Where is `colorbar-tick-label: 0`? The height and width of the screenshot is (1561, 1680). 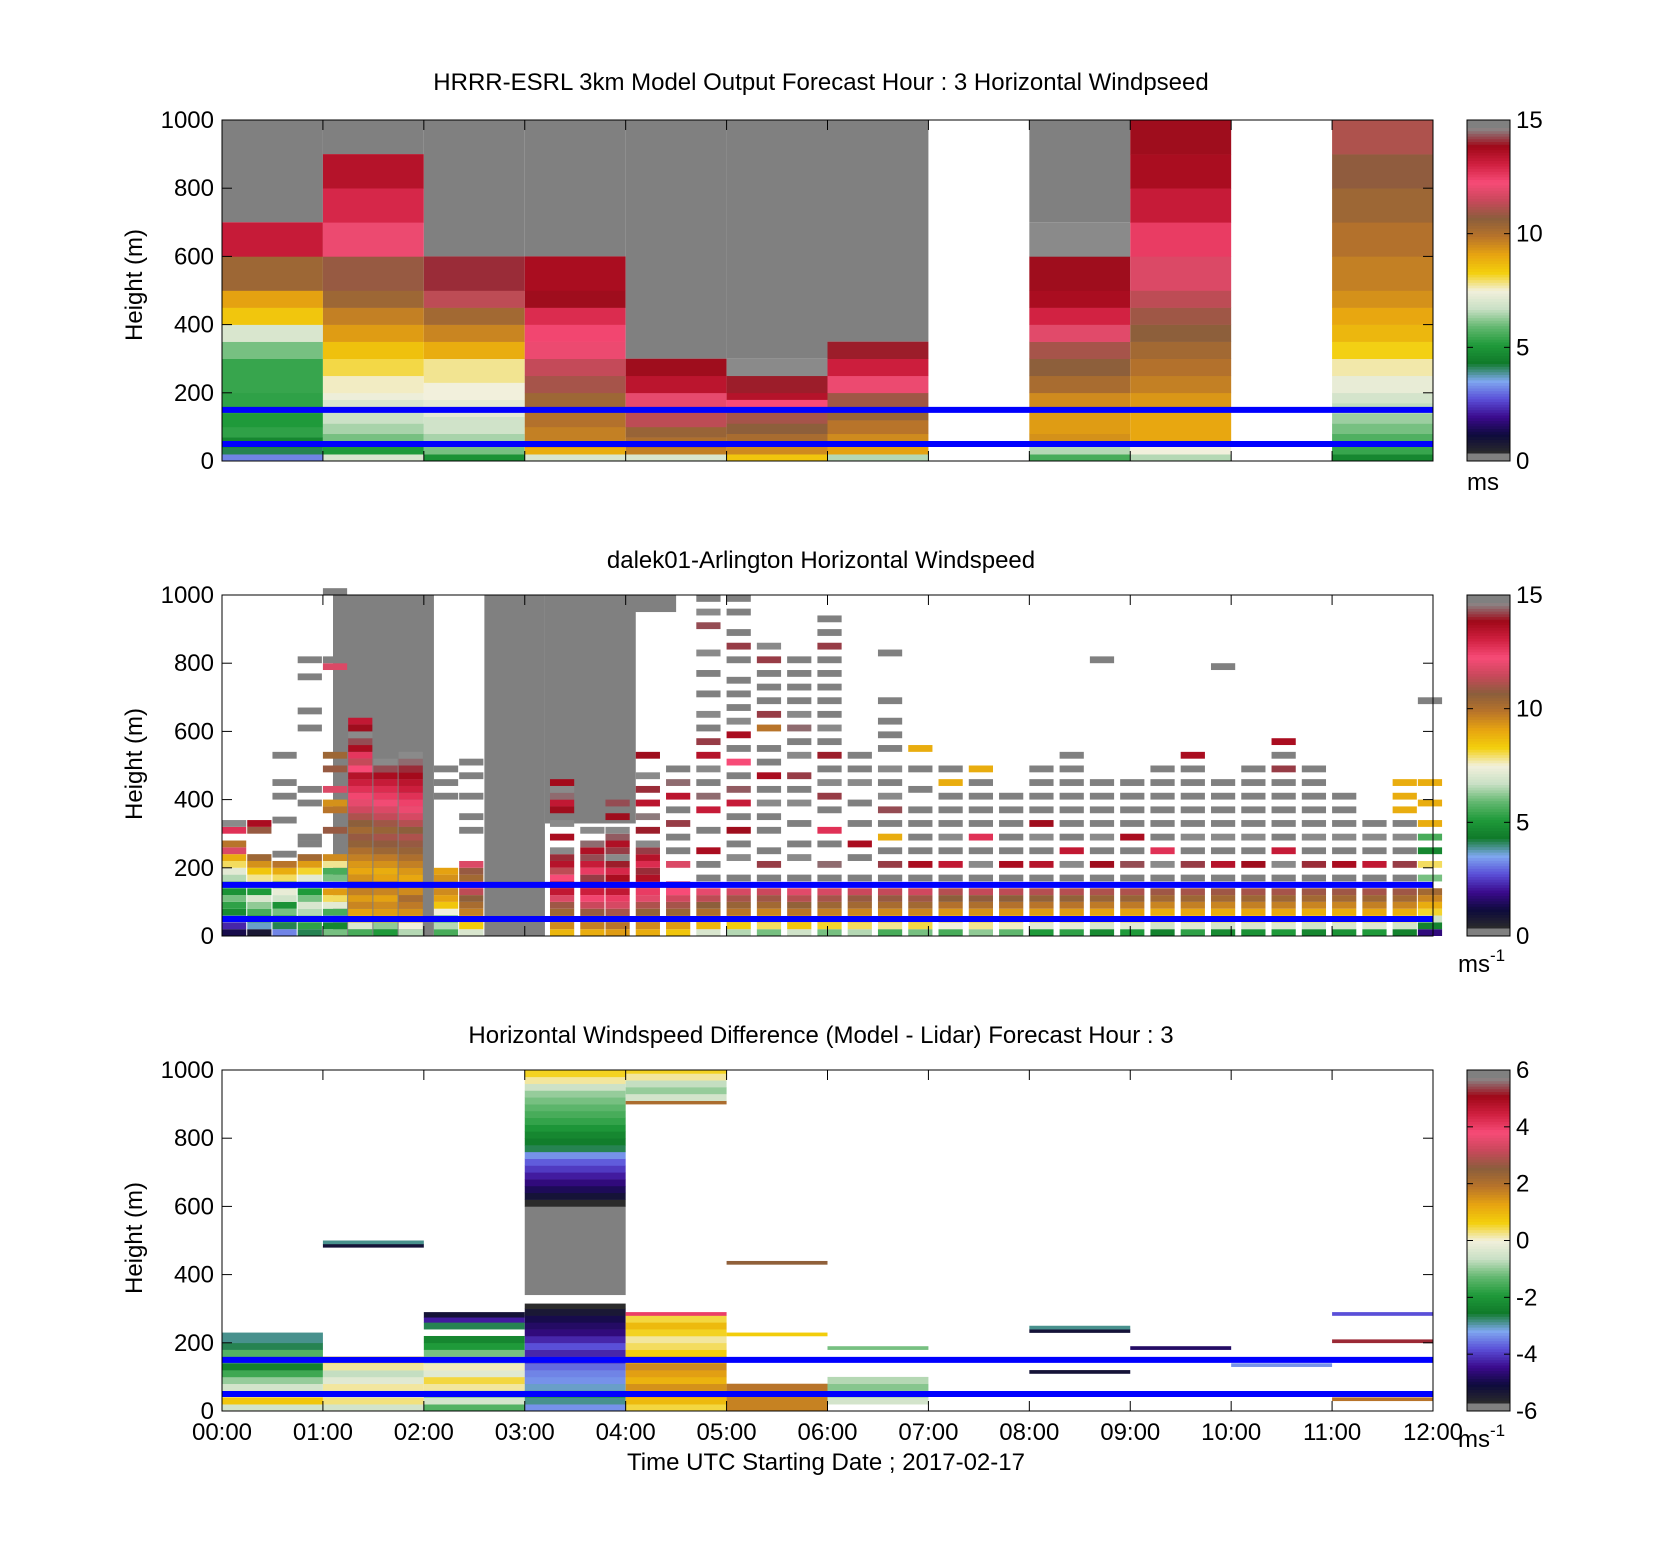 colorbar-tick-label: 0 is located at coordinates (1522, 461).